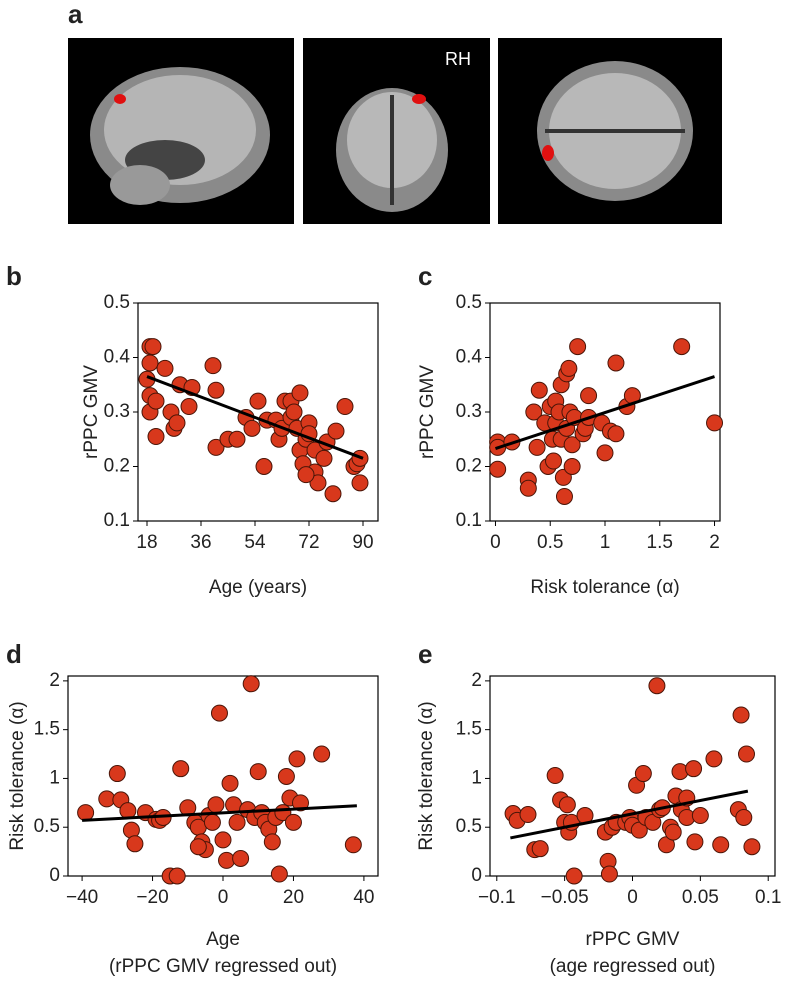  Describe the element at coordinates (476, 680) in the screenshot. I see `y-tick-label: 2` at that location.